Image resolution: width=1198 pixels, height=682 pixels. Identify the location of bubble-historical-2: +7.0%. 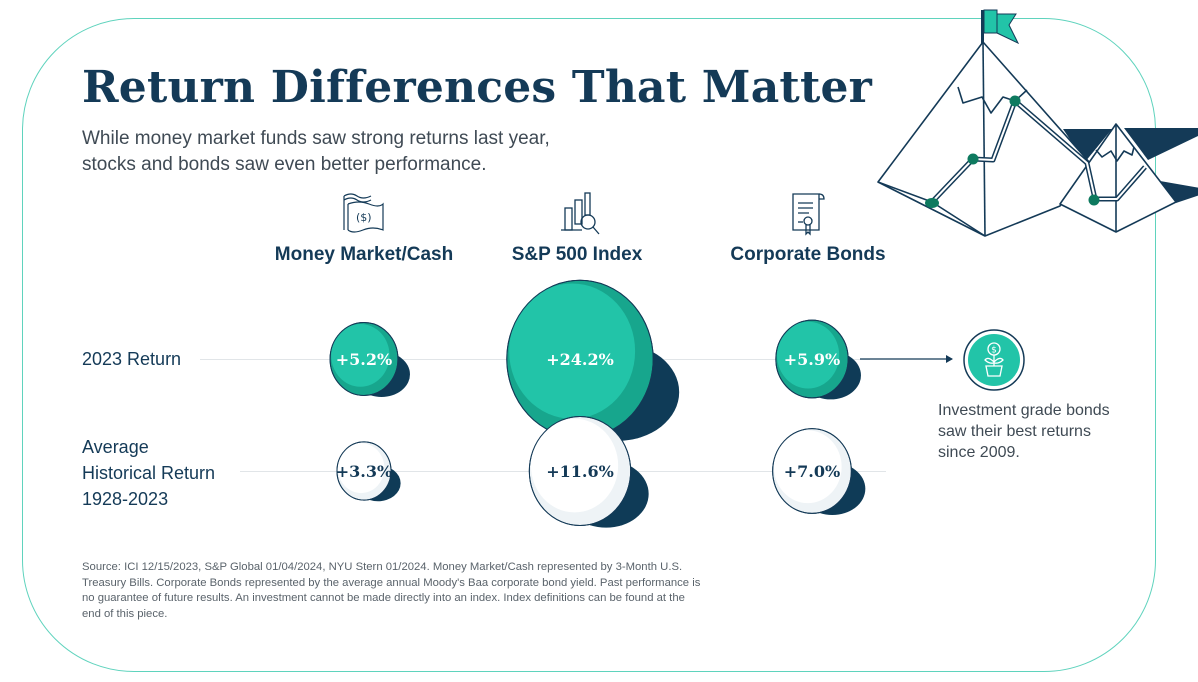
(819, 472).